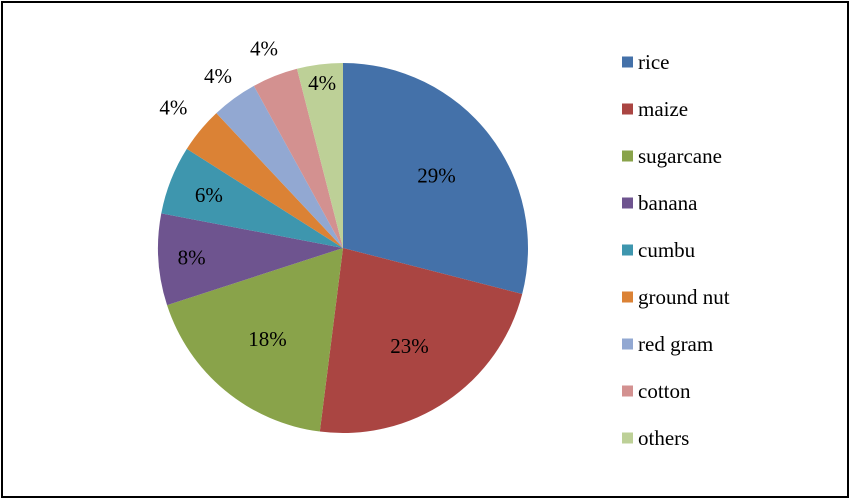 Image resolution: width=850 pixels, height=499 pixels. I want to click on slice-label-sugarcane: 18%, so click(267, 339).